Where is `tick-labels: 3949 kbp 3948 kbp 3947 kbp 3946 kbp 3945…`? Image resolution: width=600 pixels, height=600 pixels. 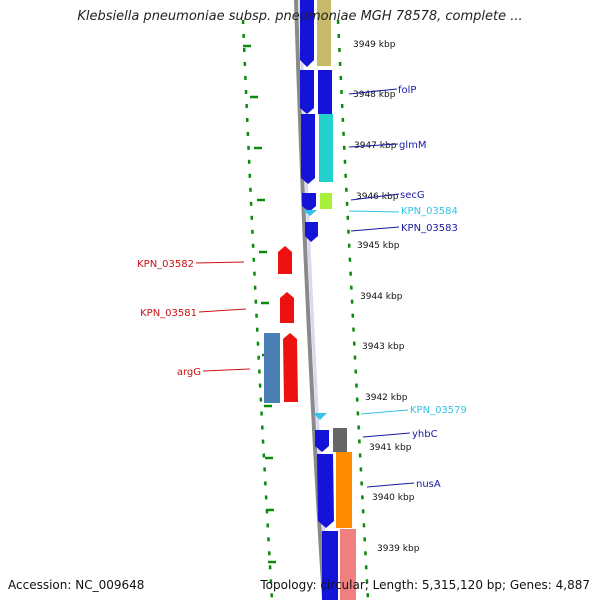 tick-labels: 3949 kbp 3948 kbp 3947 kbp 3946 kbp 3945… is located at coordinates (386, 297).